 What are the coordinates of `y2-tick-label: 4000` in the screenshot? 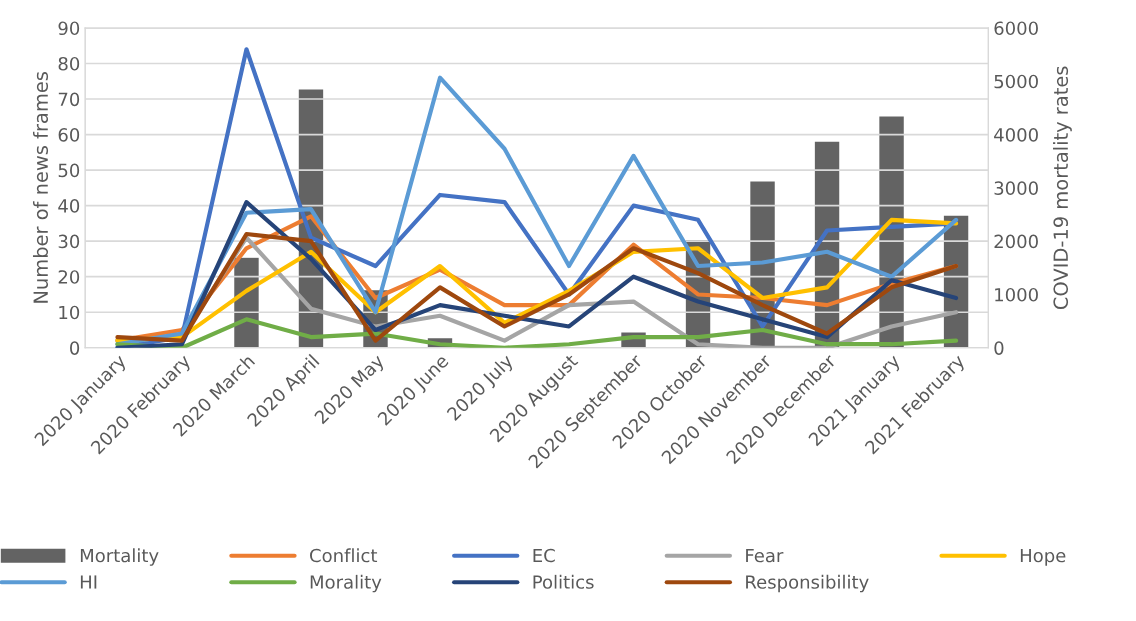 It's located at (1016, 135).